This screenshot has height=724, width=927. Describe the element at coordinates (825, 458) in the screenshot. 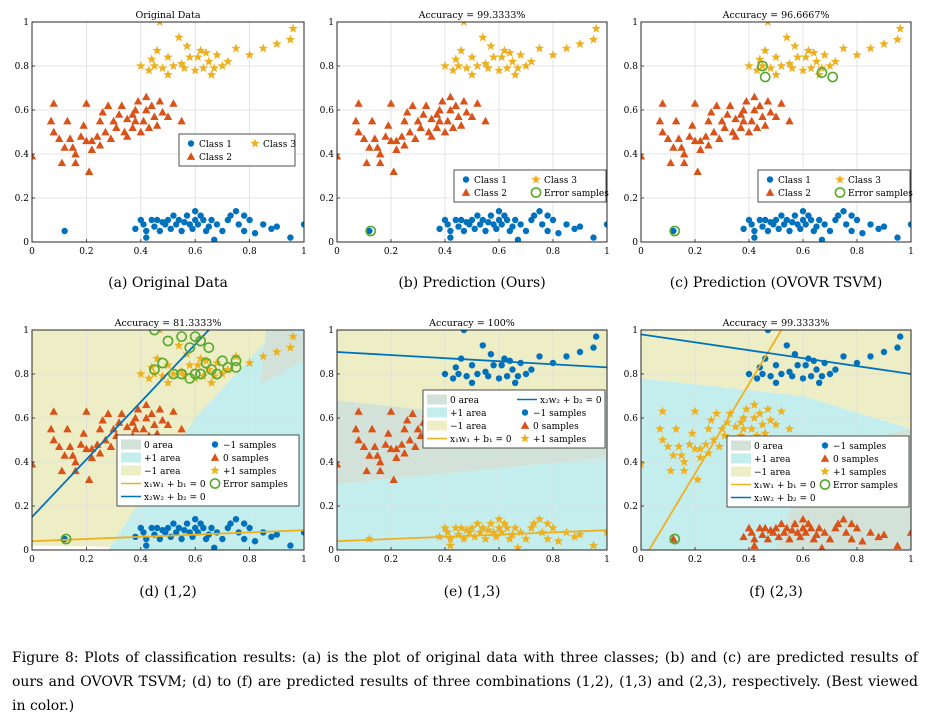

I see `legend-marker` at that location.